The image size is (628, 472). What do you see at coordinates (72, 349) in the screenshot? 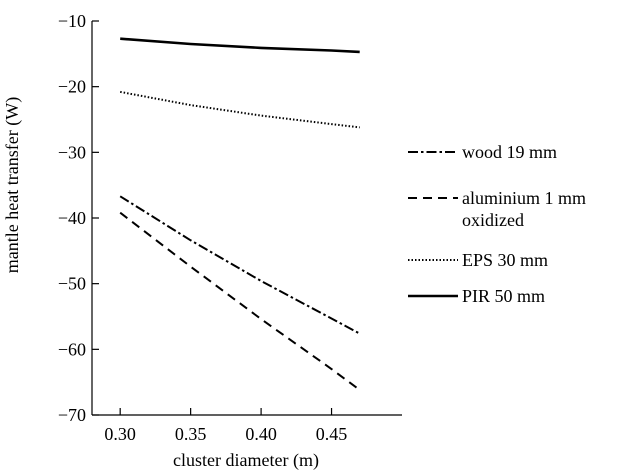
I see `y-tick-label: −60` at bounding box center [72, 349].